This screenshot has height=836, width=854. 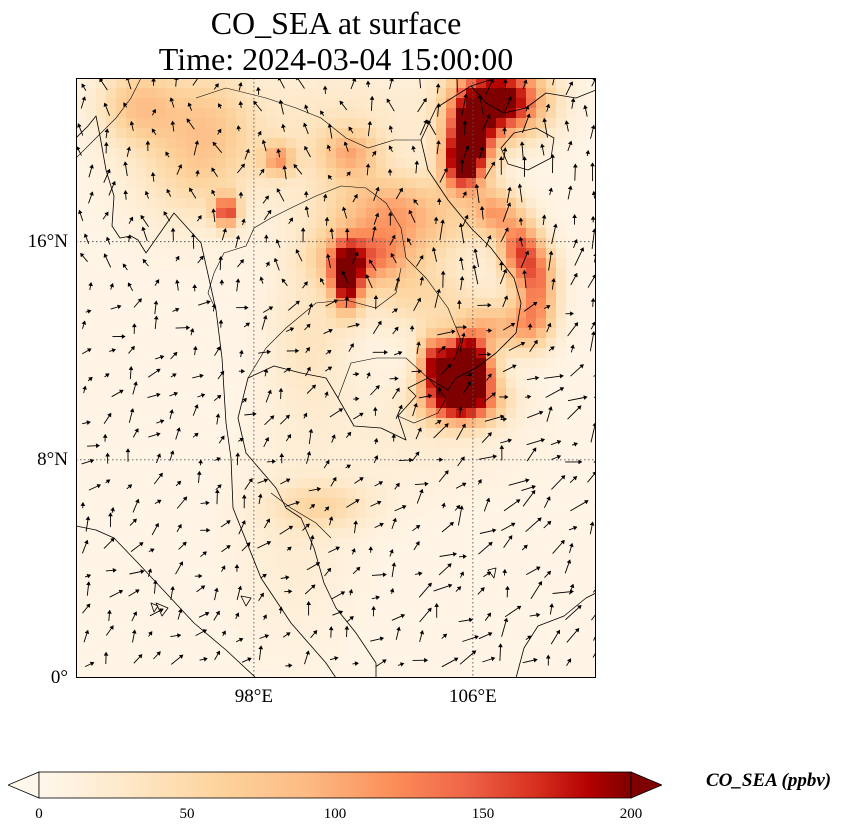 What do you see at coordinates (323, 592) in the screenshot?
I see `coastline-islands` at bounding box center [323, 592].